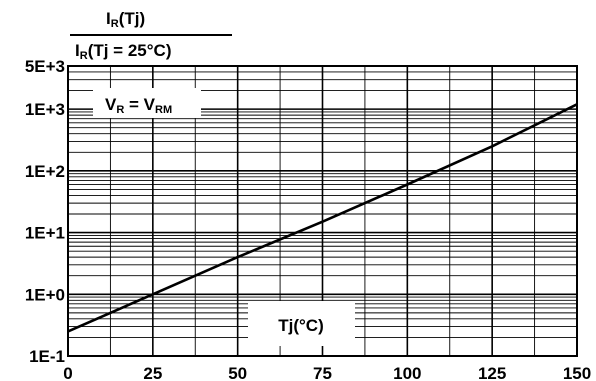  I want to click on x-tick-label: 25, so click(152, 372).